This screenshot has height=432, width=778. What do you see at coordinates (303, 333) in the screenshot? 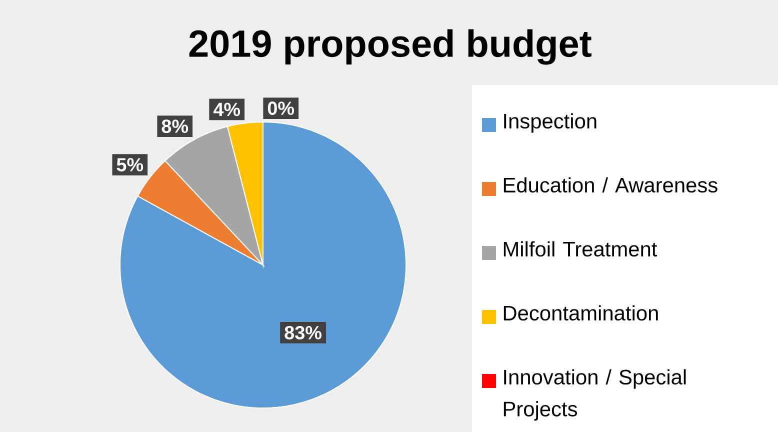
I see `data-label: 83%` at bounding box center [303, 333].